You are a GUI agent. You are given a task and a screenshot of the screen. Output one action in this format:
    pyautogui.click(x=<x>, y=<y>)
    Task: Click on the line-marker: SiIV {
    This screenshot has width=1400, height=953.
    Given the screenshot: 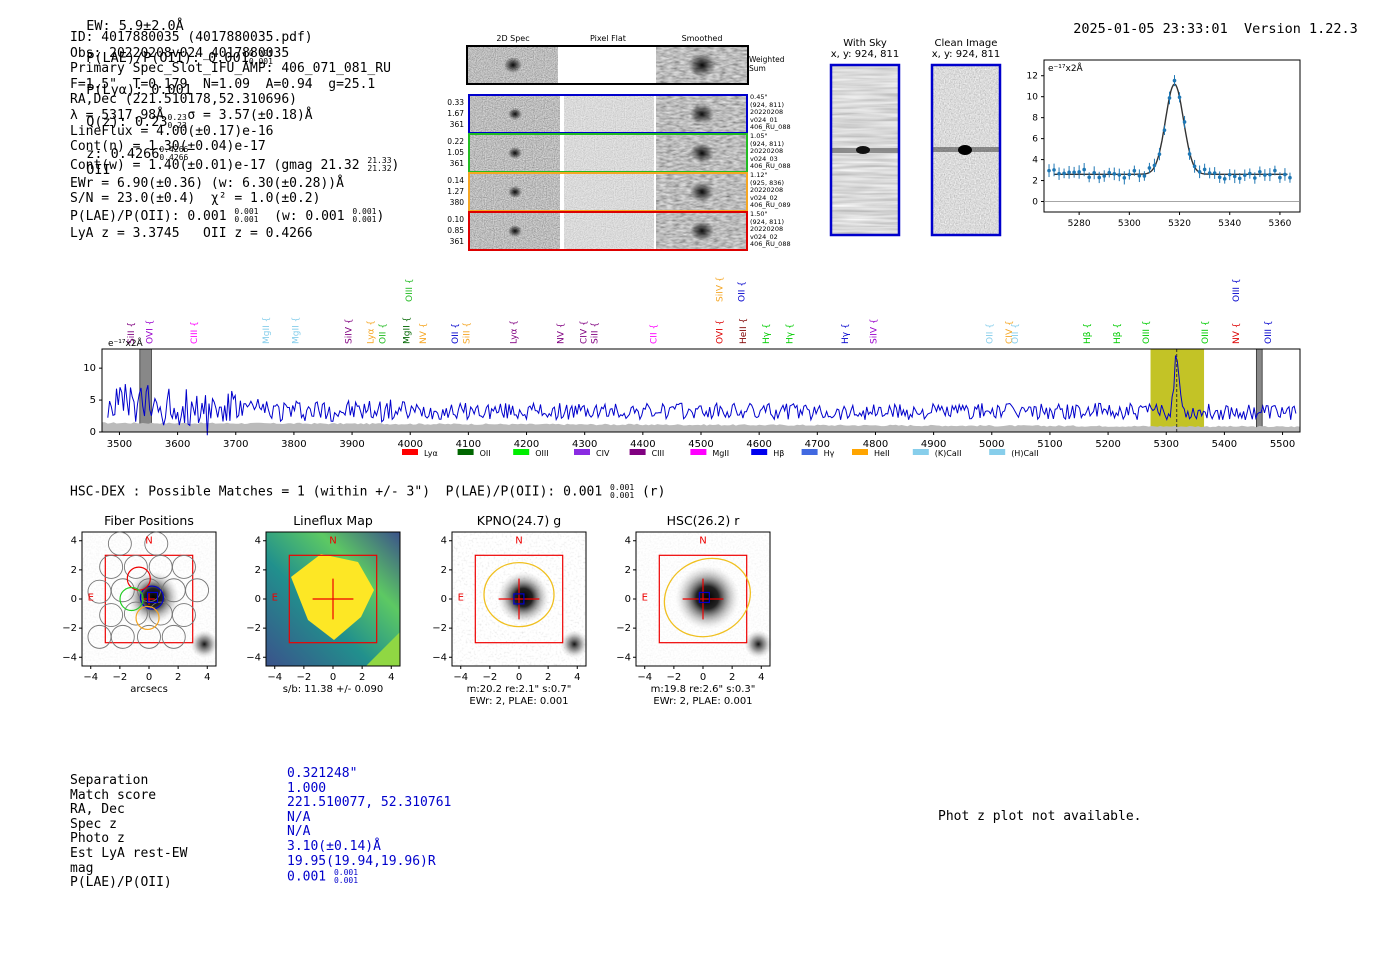 What is the action you would take?
    pyautogui.click(x=721, y=289)
    